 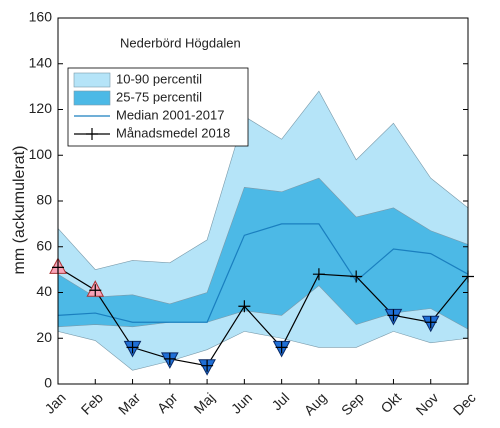 I want to click on legend-label: Median 2001-2017, so click(x=170, y=114).